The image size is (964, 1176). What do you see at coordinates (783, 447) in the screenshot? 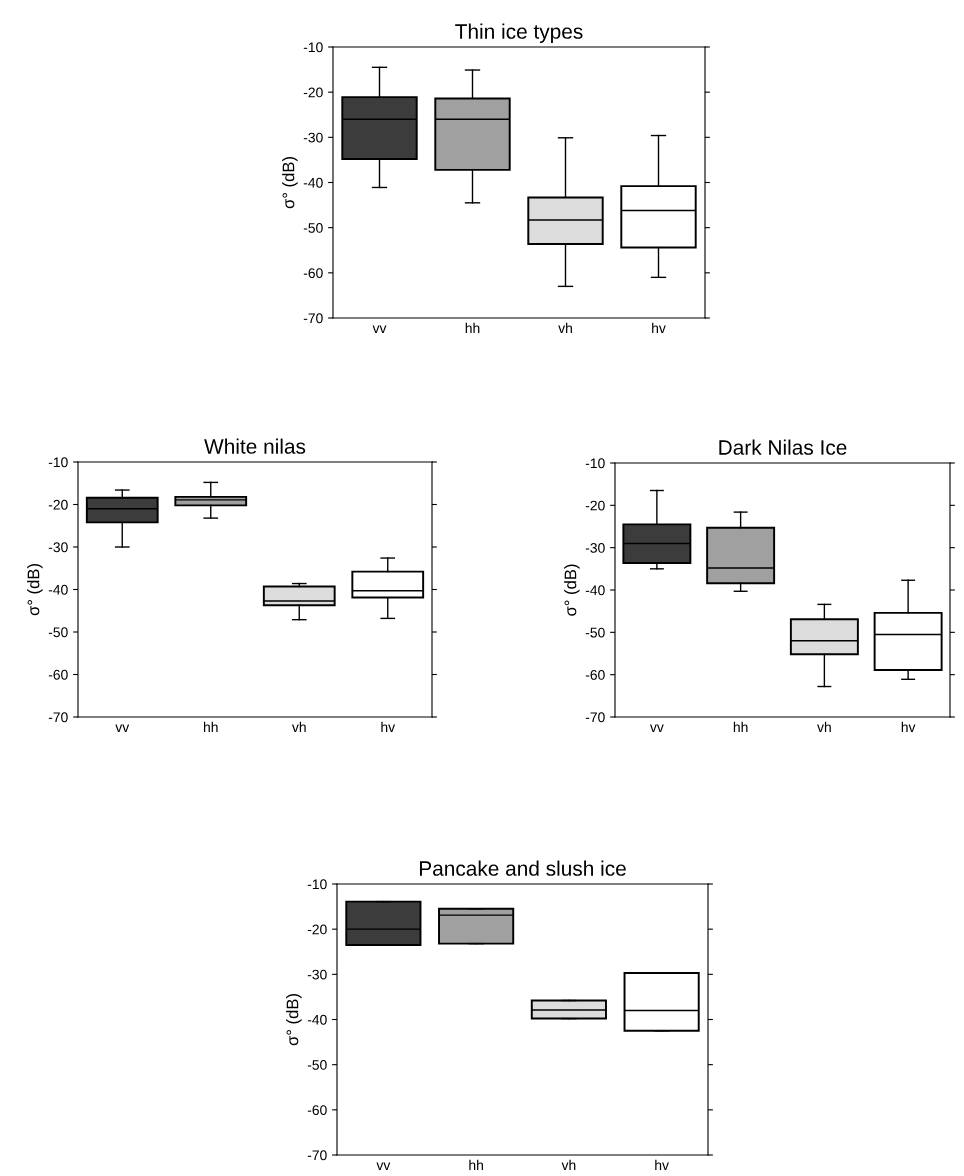
I see `chart-title: Dark Nilas Ice` at bounding box center [783, 447].